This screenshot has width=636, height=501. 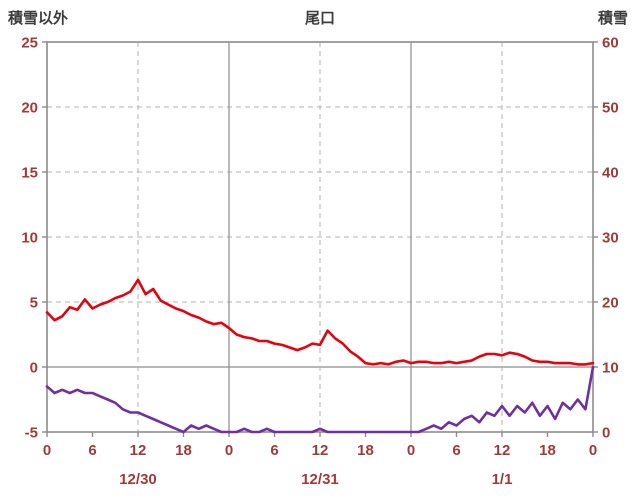 I want to click on chart-title: 尾口, so click(x=319, y=18).